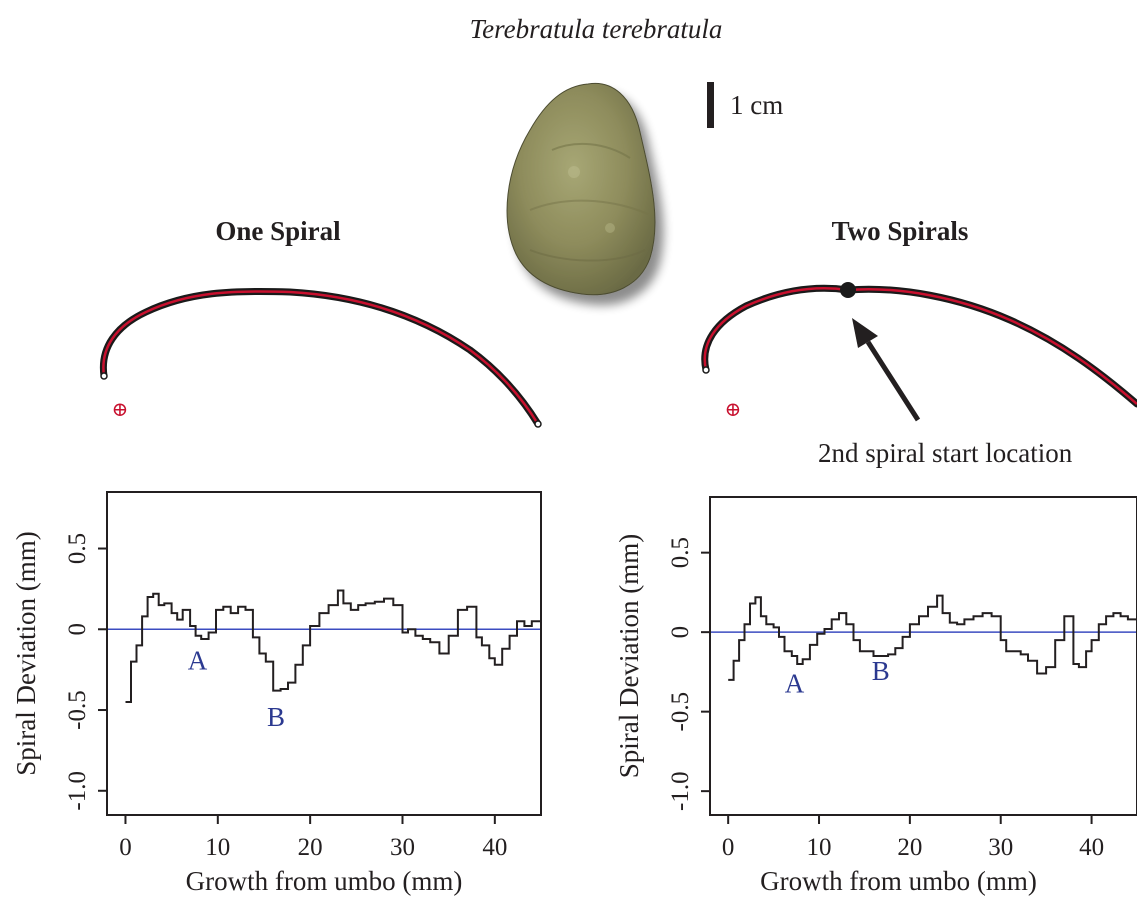 This screenshot has width=1137, height=898. I want to click on scale-bar-label: 1 cm, so click(756, 105).